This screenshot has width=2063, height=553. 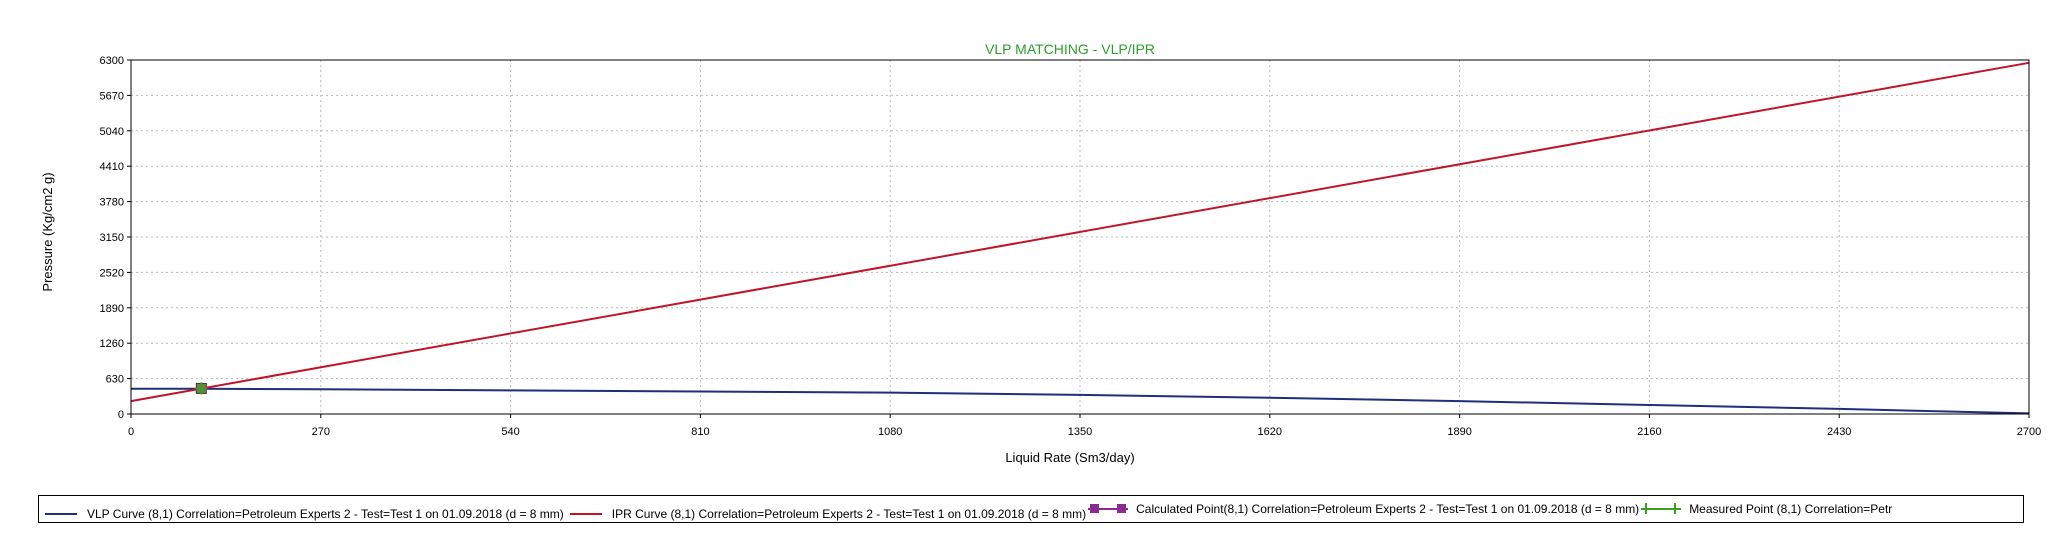 I want to click on y-tick-label: 3150, so click(x=112, y=238).